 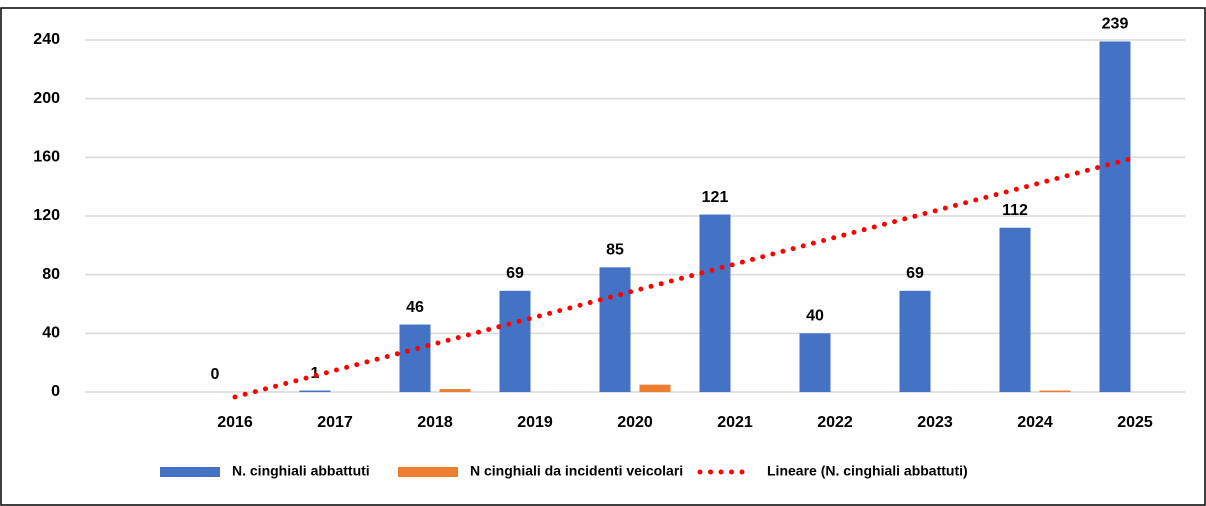 What do you see at coordinates (46, 98) in the screenshot?
I see `y-tick-label: 200` at bounding box center [46, 98].